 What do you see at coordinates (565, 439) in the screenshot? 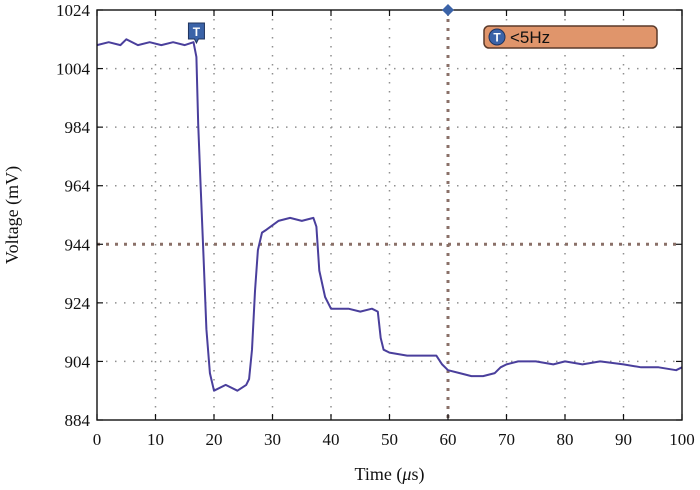
I see `x-tick-label: 80` at bounding box center [565, 439].